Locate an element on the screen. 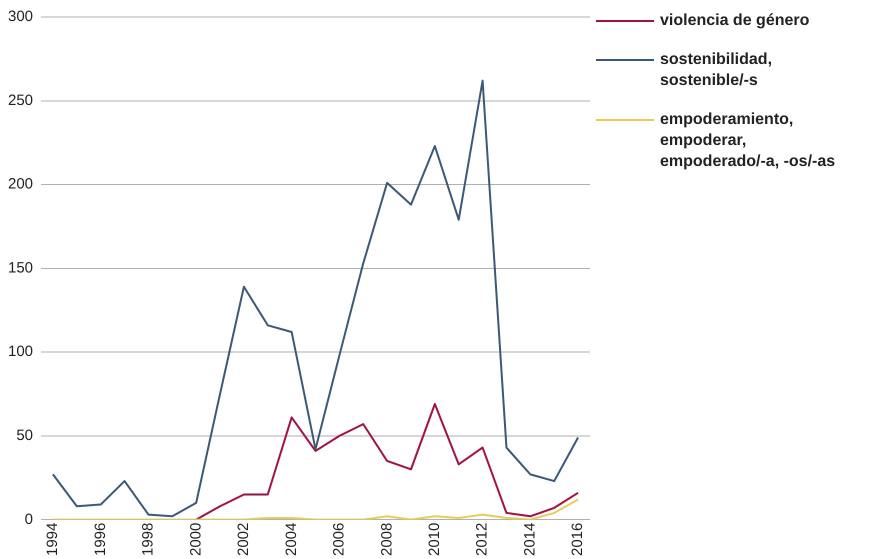 The height and width of the screenshot is (559, 879). y-tick-label: 50 is located at coordinates (25, 435).